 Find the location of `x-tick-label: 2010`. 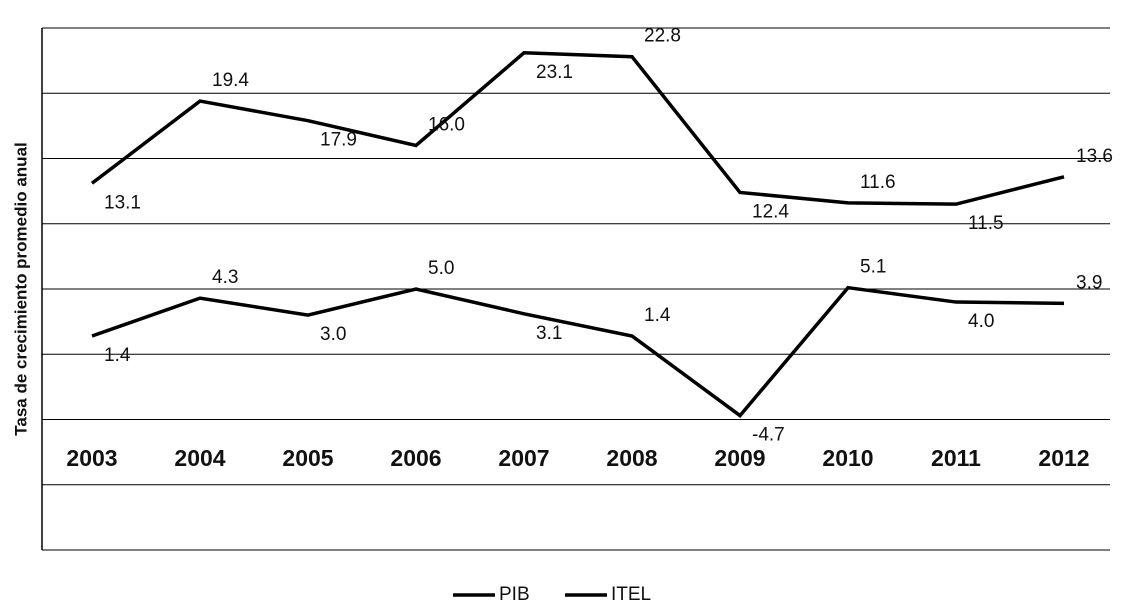

x-tick-label: 2010 is located at coordinates (847, 458).